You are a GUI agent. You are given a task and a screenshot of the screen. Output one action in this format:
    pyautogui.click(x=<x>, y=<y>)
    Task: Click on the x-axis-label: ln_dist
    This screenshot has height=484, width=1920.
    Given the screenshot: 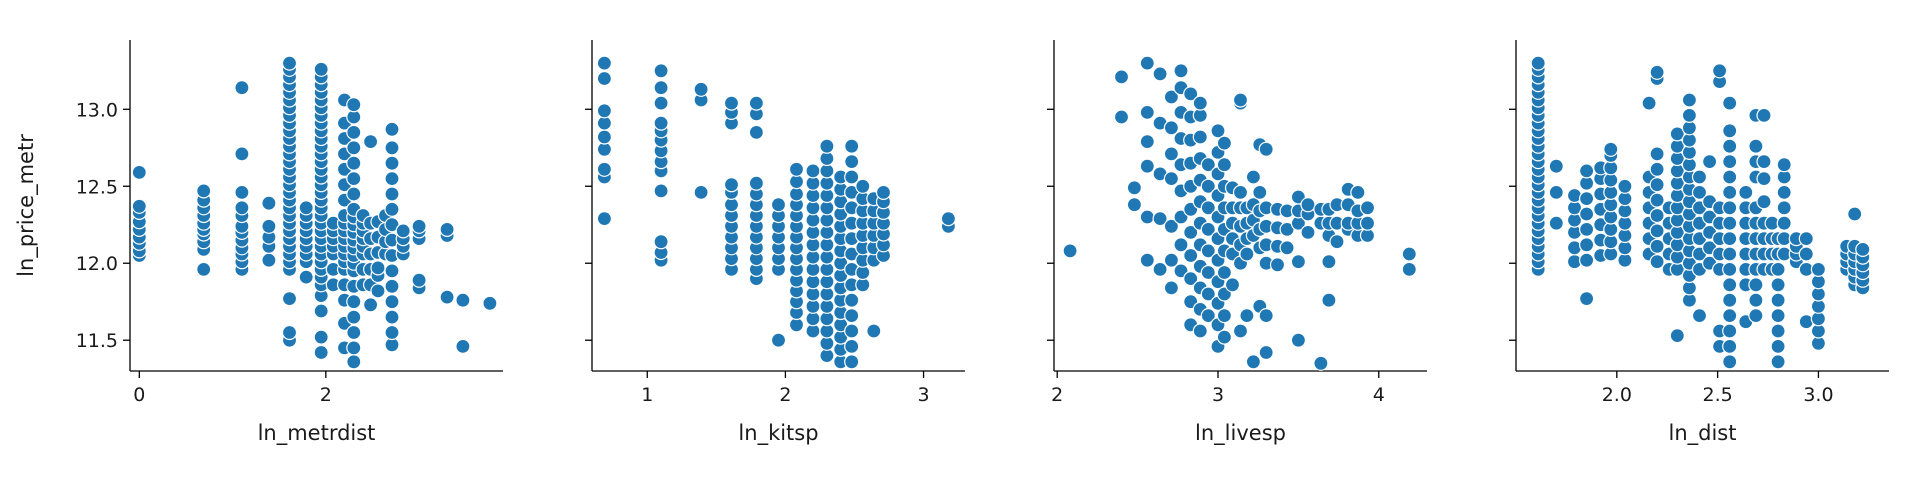 What is the action you would take?
    pyautogui.click(x=1703, y=433)
    